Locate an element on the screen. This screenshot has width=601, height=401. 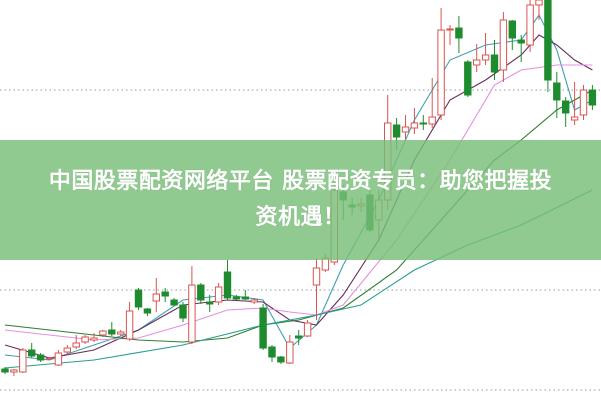
banner-title-line-1: 中国股票配资网络平台 股票配资专员：助您把握投 is located at coordinates (300, 181).